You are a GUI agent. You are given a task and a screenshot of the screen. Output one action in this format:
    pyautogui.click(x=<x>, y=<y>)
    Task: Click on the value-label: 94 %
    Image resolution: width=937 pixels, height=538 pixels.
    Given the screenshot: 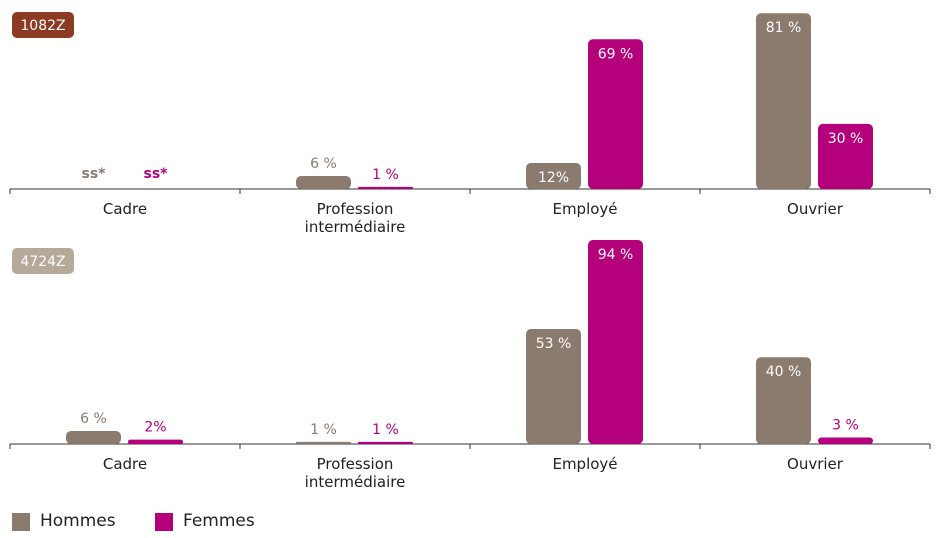 What is the action you would take?
    pyautogui.click(x=616, y=255)
    